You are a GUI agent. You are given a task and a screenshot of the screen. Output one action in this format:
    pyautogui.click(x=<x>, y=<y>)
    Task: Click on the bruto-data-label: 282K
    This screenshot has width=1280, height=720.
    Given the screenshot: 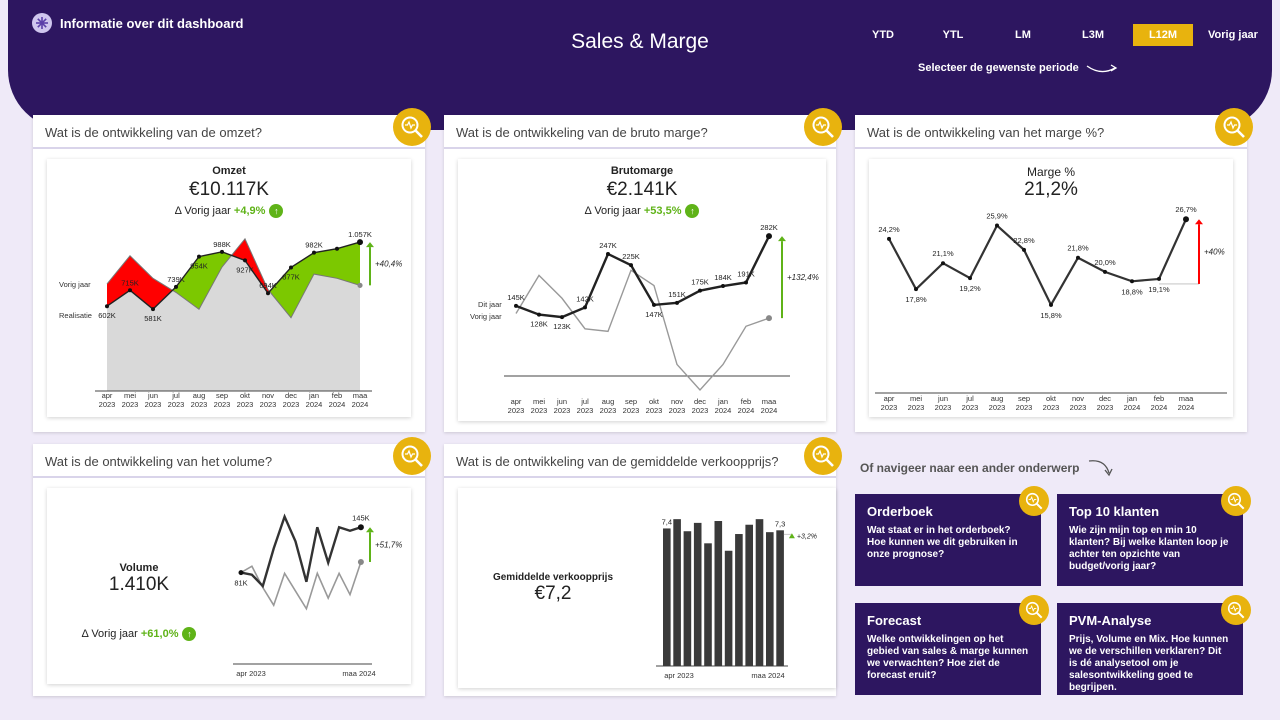 What is the action you would take?
    pyautogui.click(x=769, y=227)
    